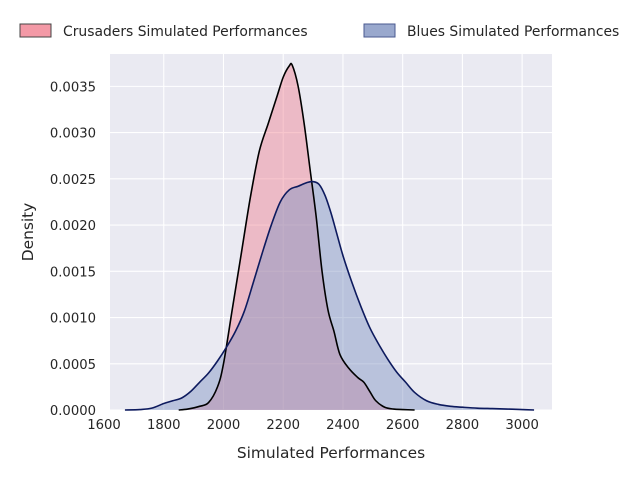 This screenshot has height=480, width=640. I want to click on x-tick-labels: 1600 1800 2000 2200 2400 2600 2800 3000, so click(313, 425).